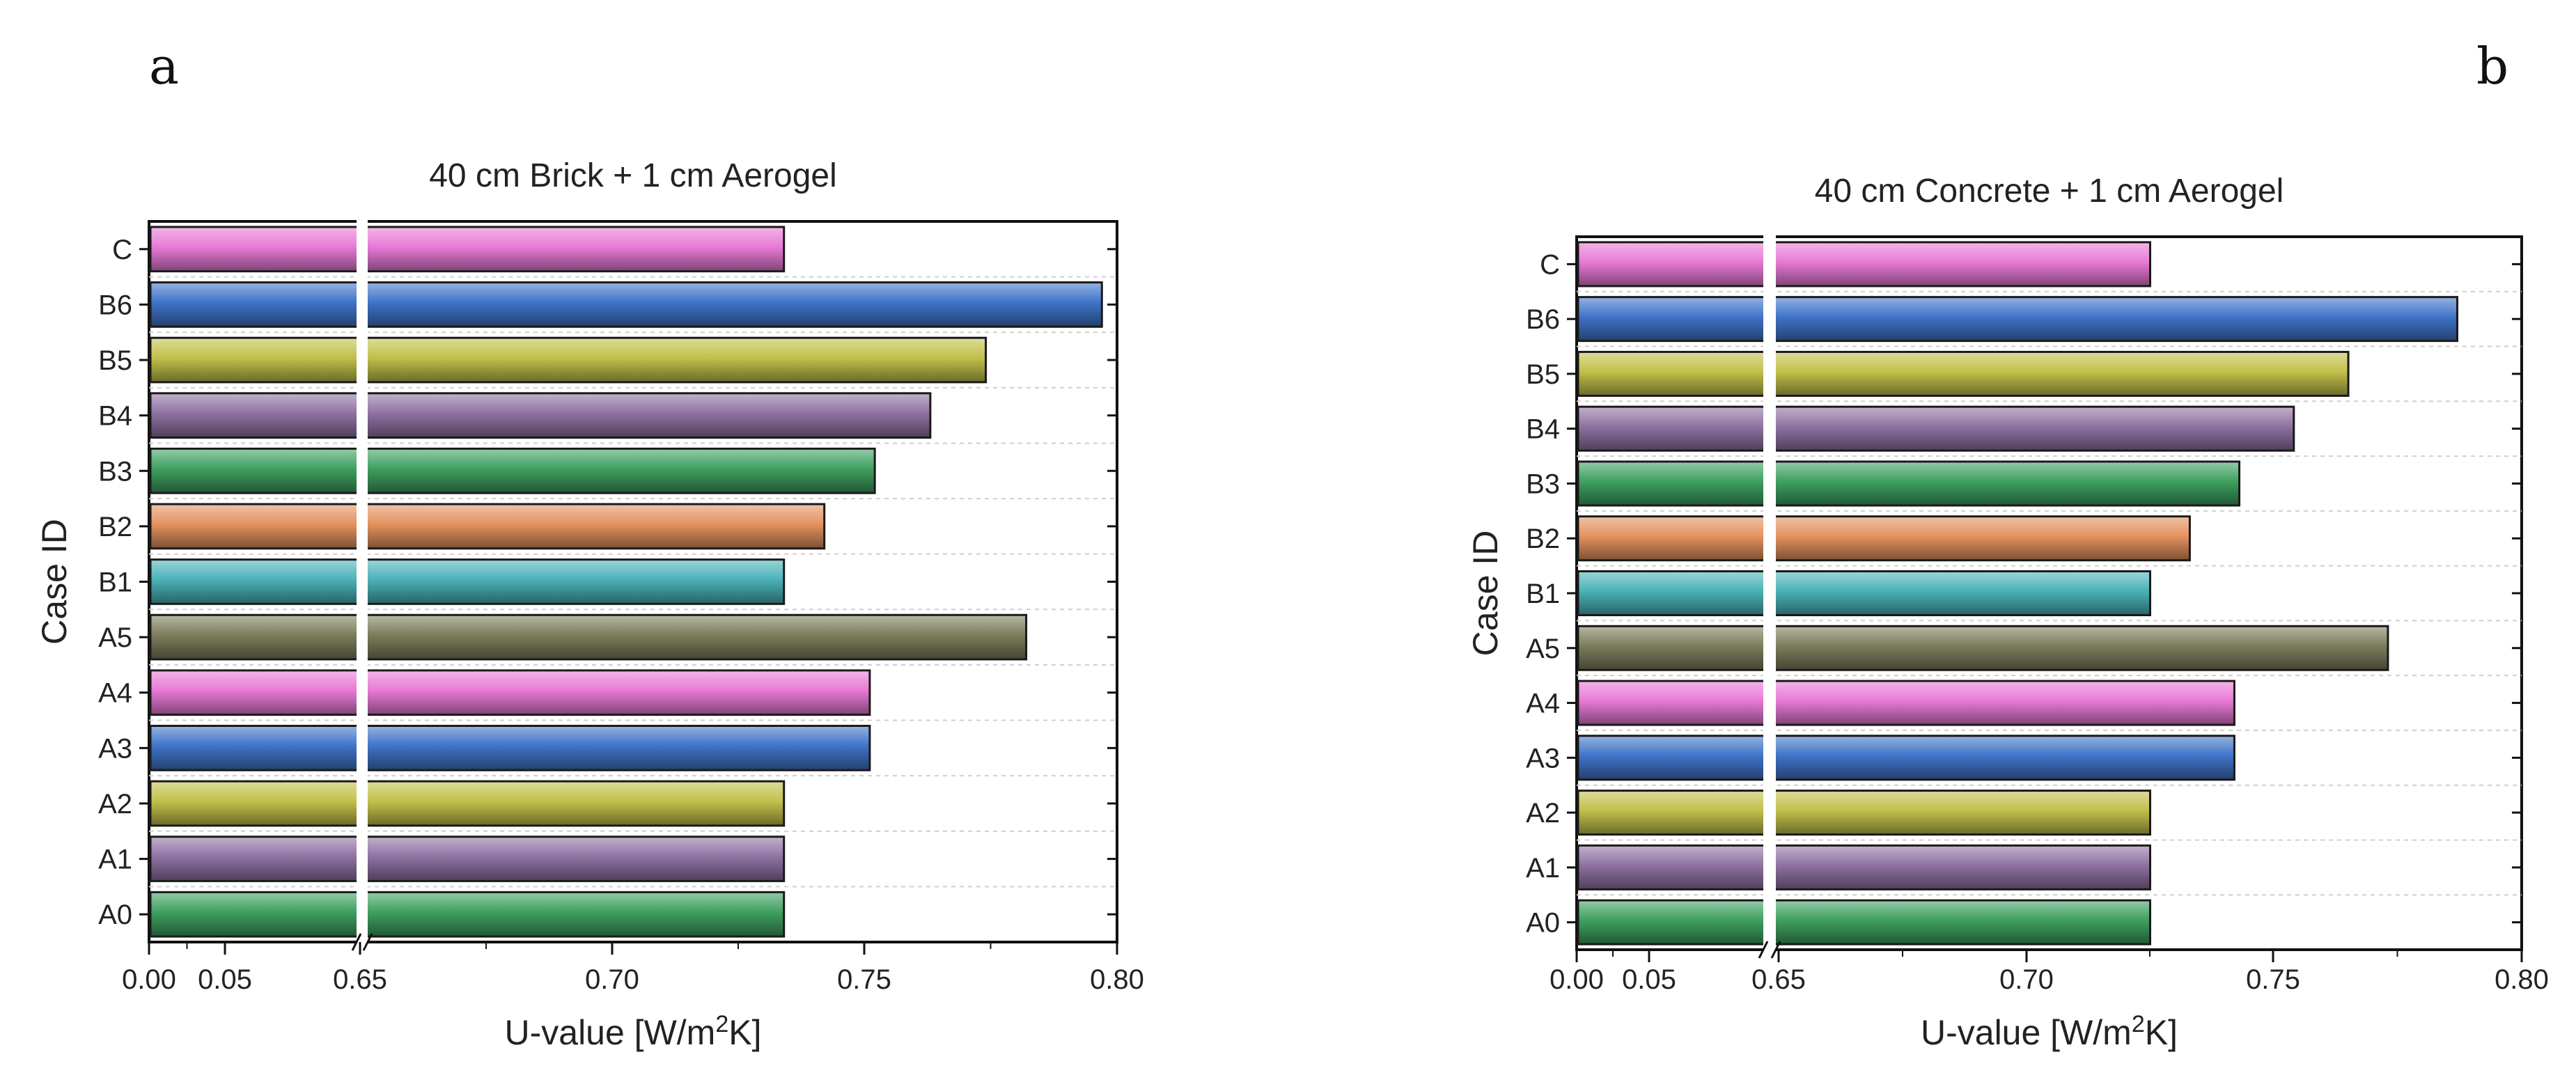 The width and height of the screenshot is (2576, 1082). I want to click on chart-title: 40 cm Concrete + 1 cm Aerogel, so click(2049, 191).